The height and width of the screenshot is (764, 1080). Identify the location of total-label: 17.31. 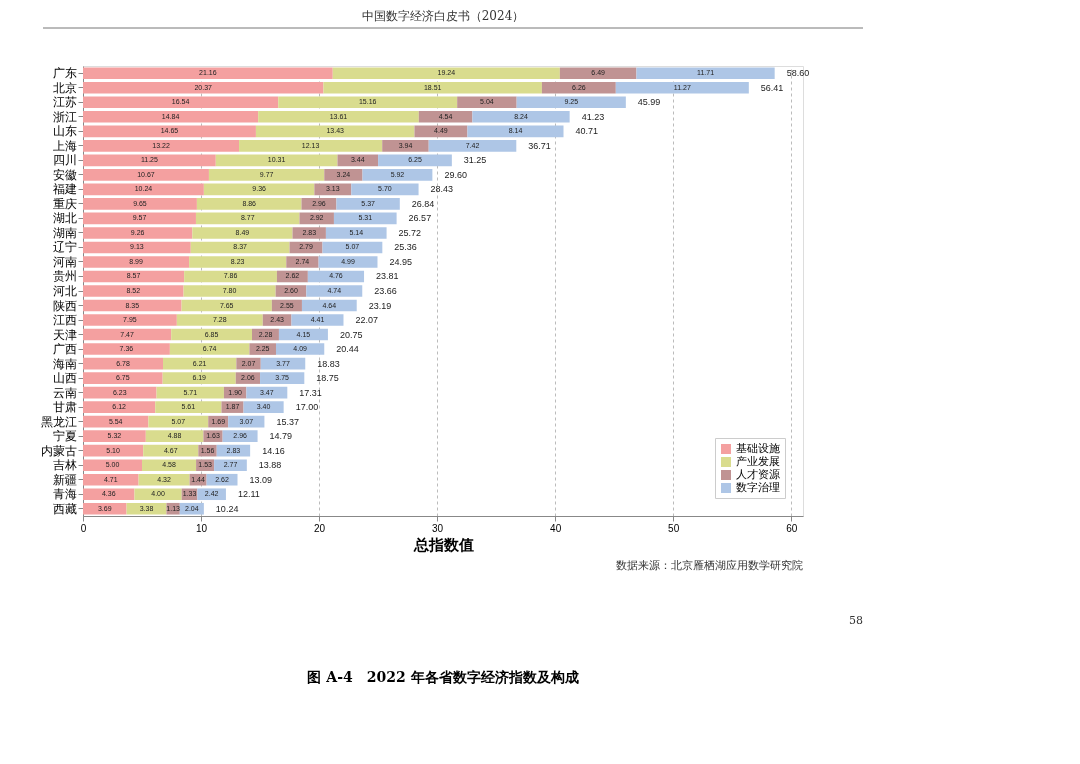
(310, 392).